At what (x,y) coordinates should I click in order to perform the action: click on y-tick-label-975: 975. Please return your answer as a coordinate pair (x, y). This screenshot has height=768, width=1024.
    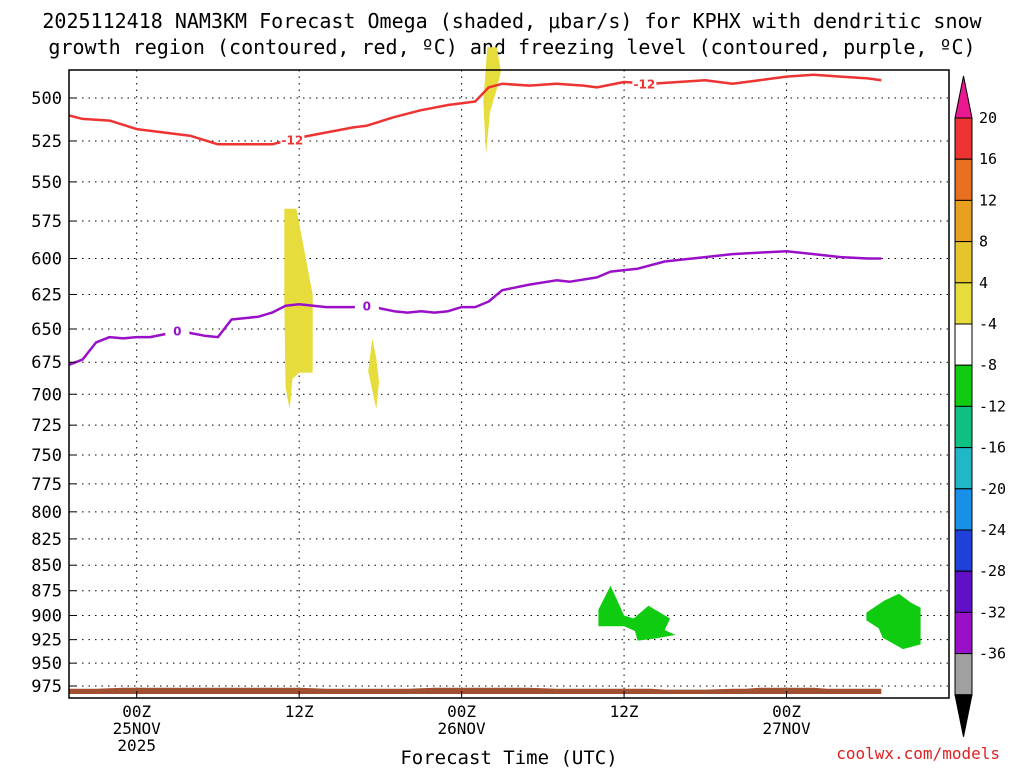
    Looking at the image, I should click on (46, 687).